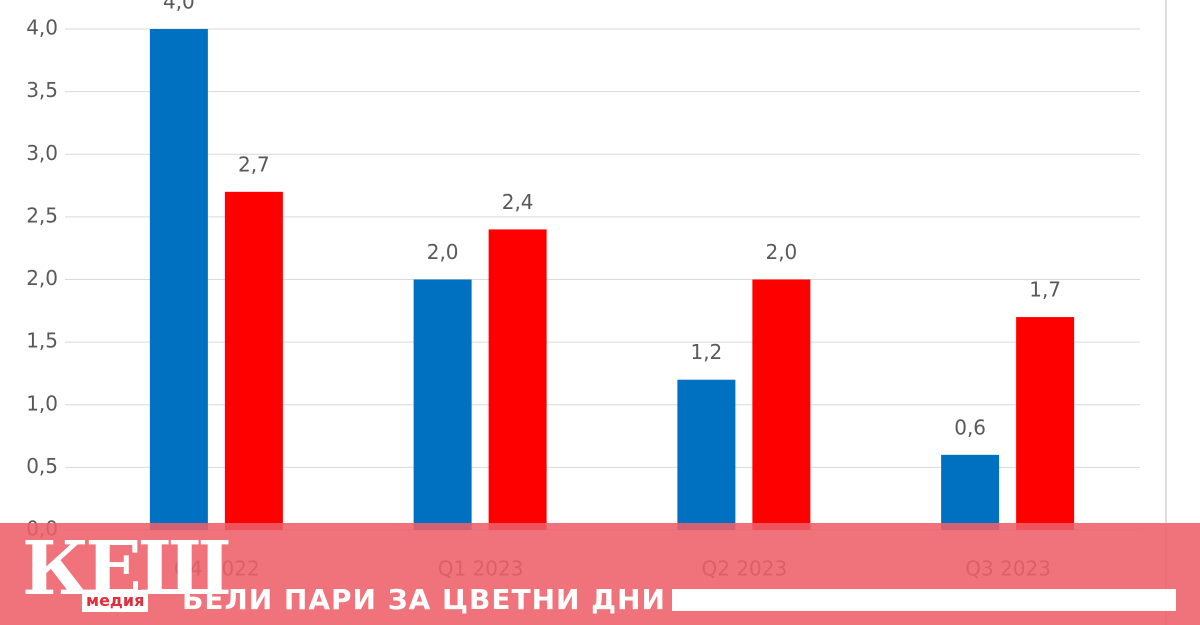 The image size is (1200, 625). What do you see at coordinates (42, 28) in the screenshot?
I see `y-tick-label: 4,0` at bounding box center [42, 28].